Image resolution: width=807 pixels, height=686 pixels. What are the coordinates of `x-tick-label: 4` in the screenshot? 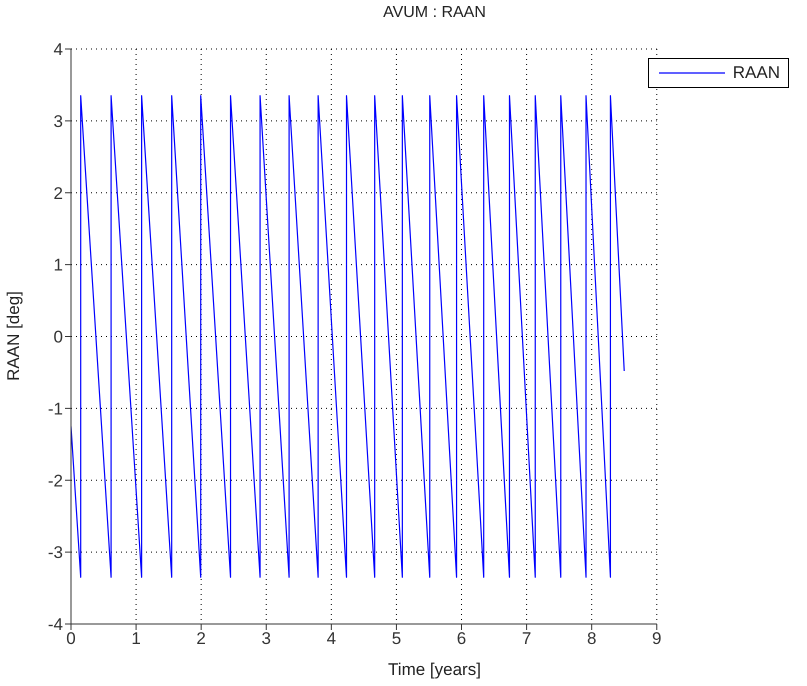 It's located at (331, 638).